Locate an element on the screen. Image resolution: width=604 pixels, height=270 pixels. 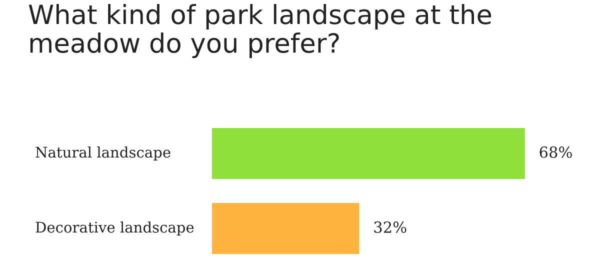
y-tick-label: Natural landscape is located at coordinates (103, 153).